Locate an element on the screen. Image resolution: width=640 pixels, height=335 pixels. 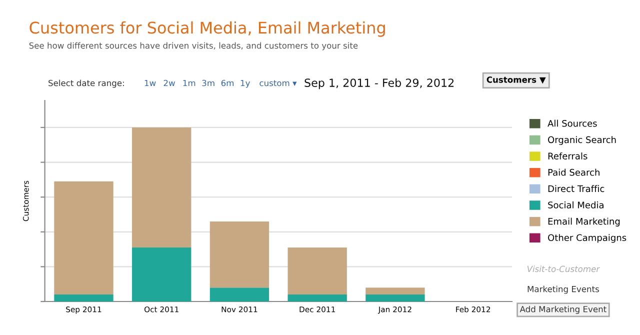
text: Add Marketing Event is located at coordinates (563, 310).